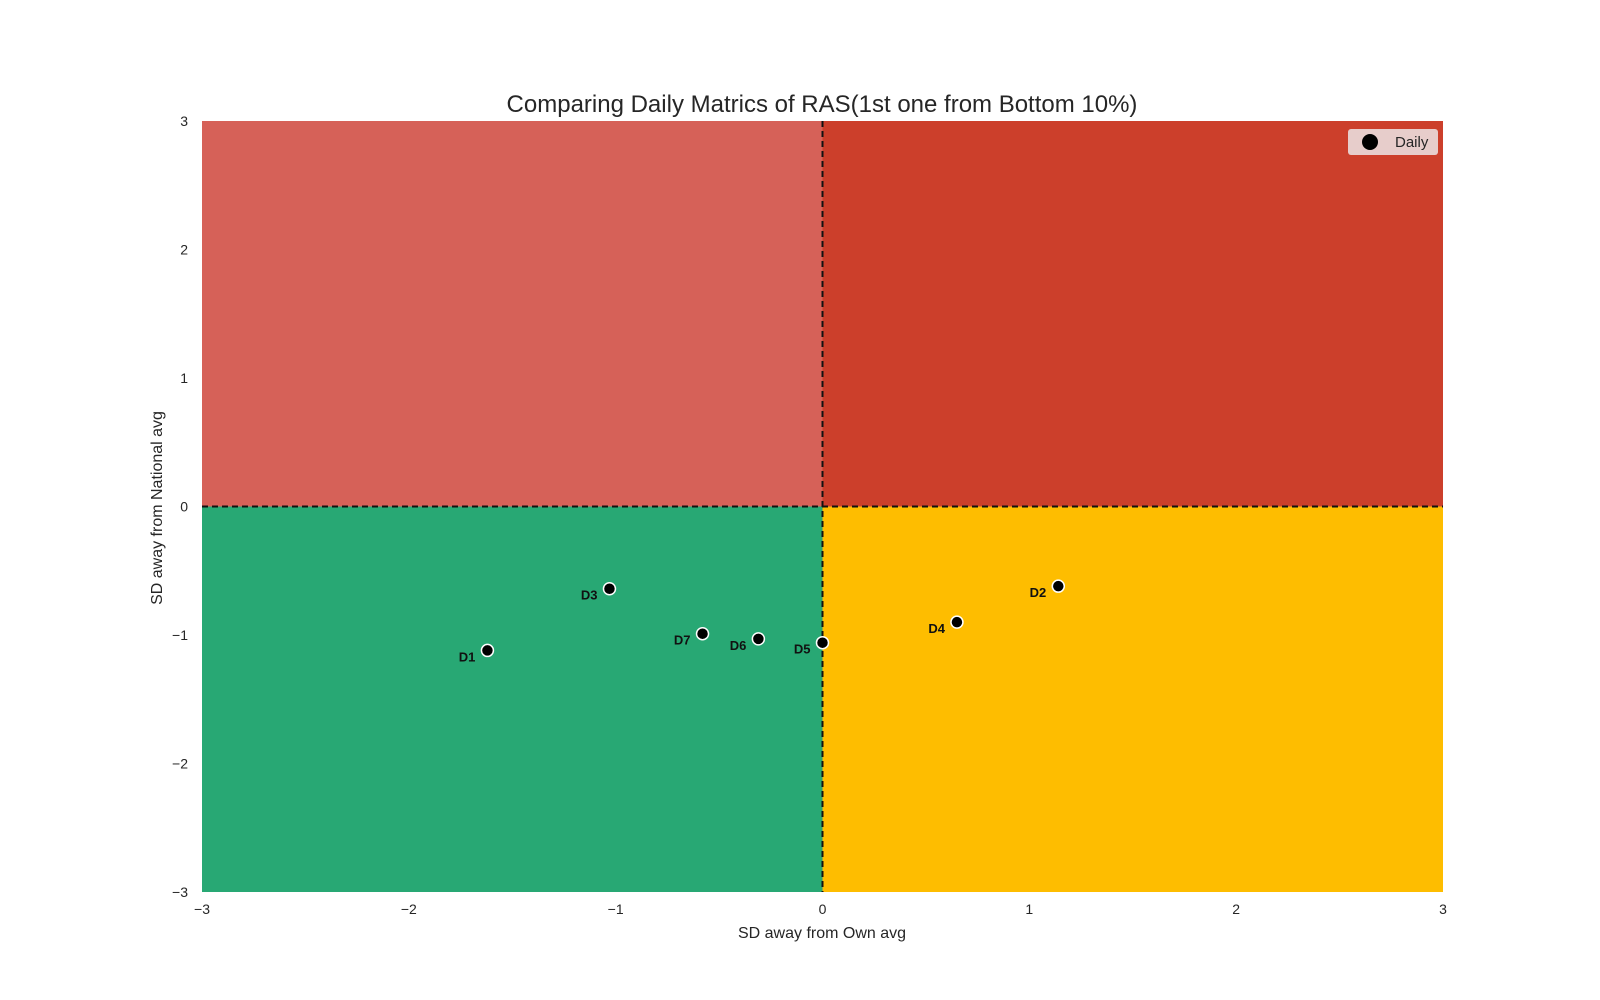 This screenshot has height=1000, width=1600. I want to click on y-tick-label: 2, so click(184, 250).